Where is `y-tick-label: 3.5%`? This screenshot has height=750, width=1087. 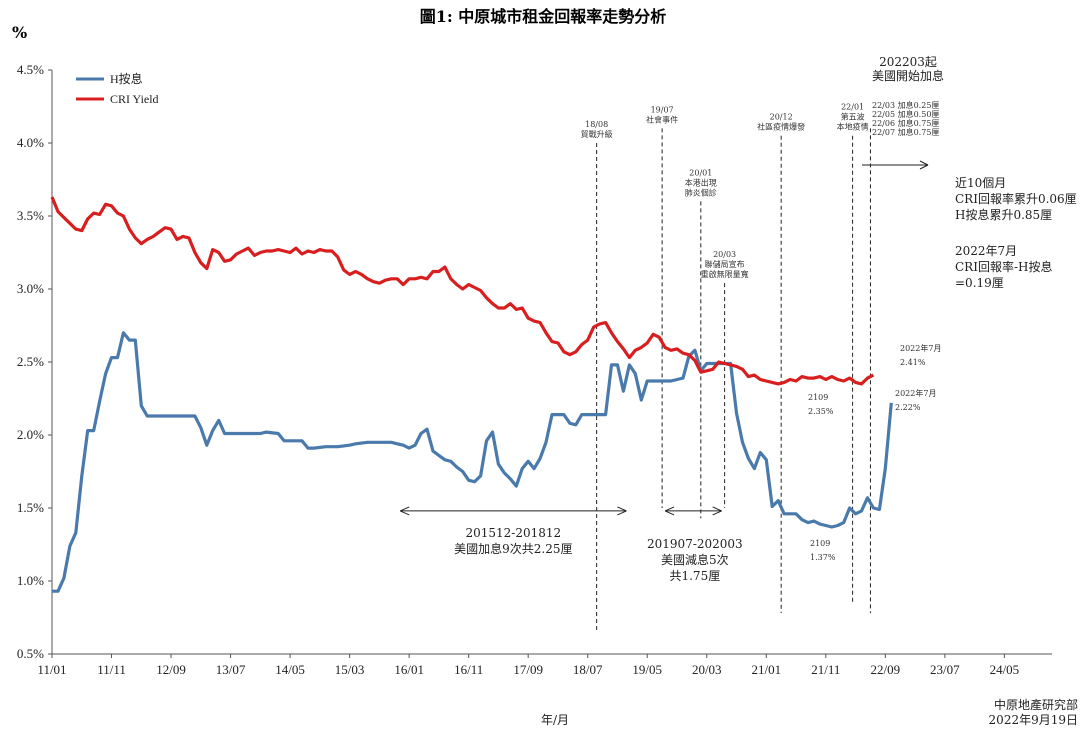
y-tick-label: 3.5% is located at coordinates (30, 215).